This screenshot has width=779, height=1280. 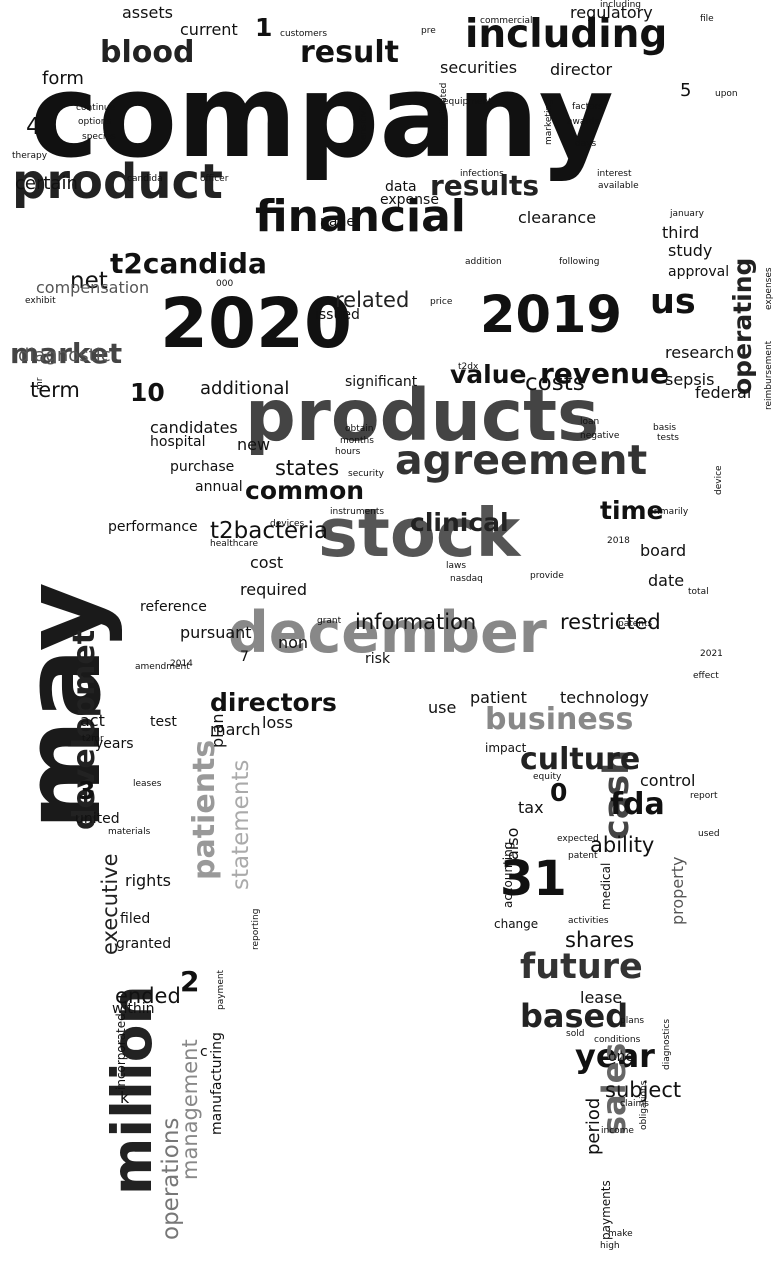 I want to click on cloud-word: days, so click(x=586, y=144).